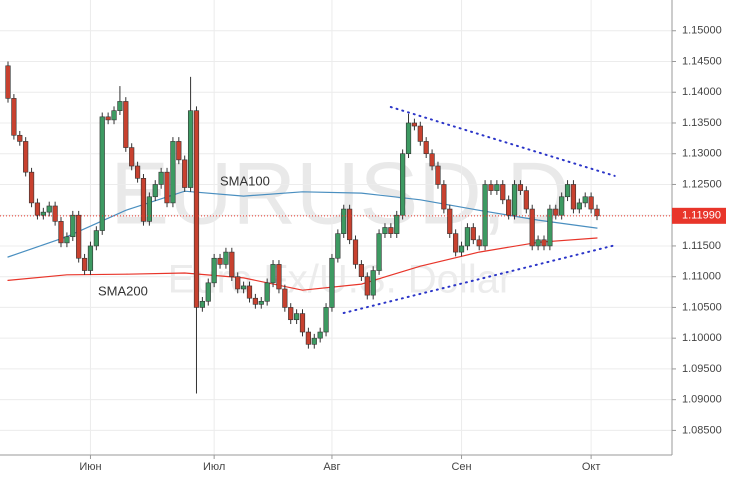 Image resolution: width=730 pixels, height=478 pixels. Describe the element at coordinates (702, 123) in the screenshot. I see `y-tick-label: 1.13500` at that location.